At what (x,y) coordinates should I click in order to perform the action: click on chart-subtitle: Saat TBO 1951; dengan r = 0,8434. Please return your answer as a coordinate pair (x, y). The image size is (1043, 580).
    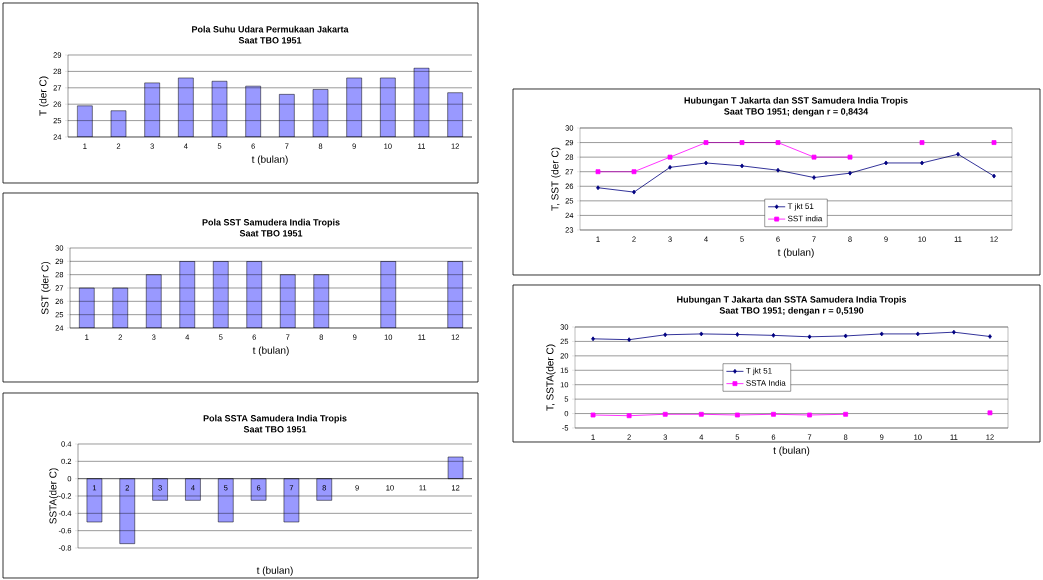
    Looking at the image, I should click on (796, 112).